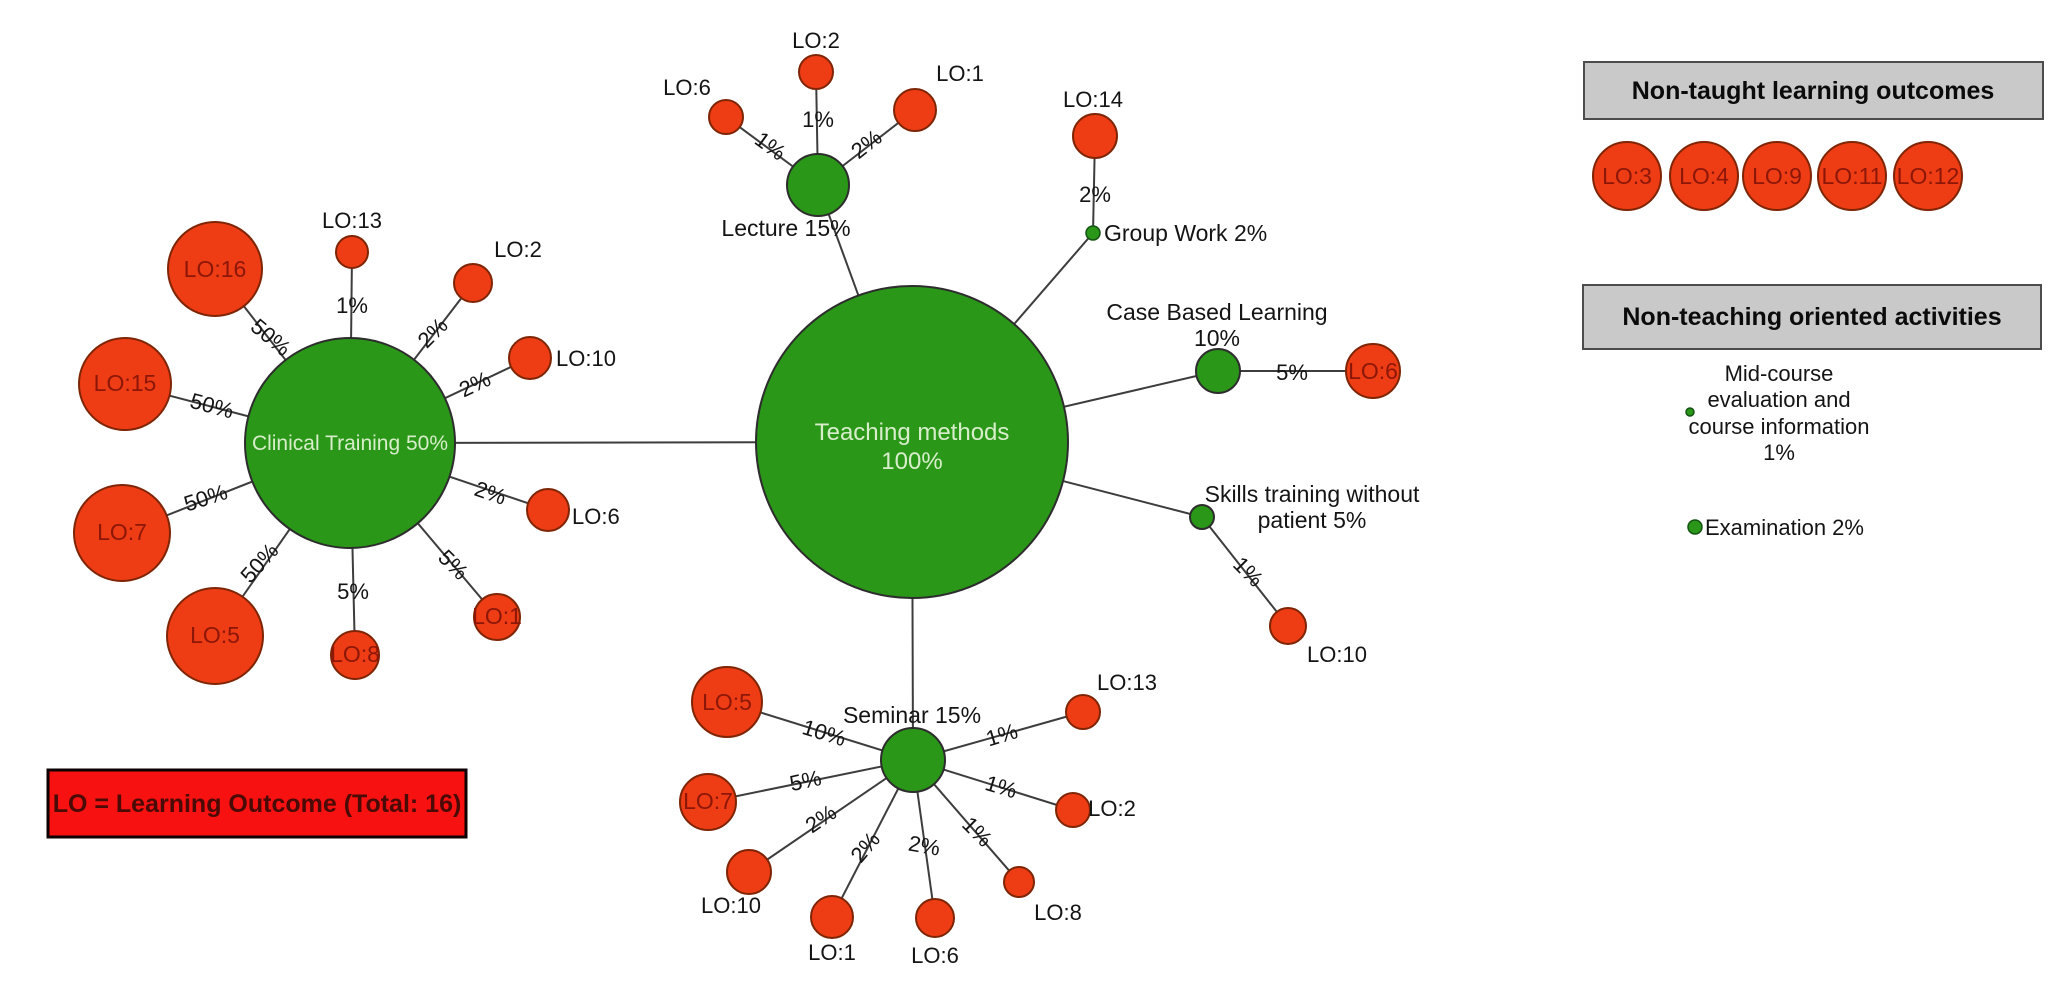 The height and width of the screenshot is (1001, 2059). Describe the element at coordinates (596, 516) in the screenshot. I see `clinical-lo6-label: LO:6` at that location.